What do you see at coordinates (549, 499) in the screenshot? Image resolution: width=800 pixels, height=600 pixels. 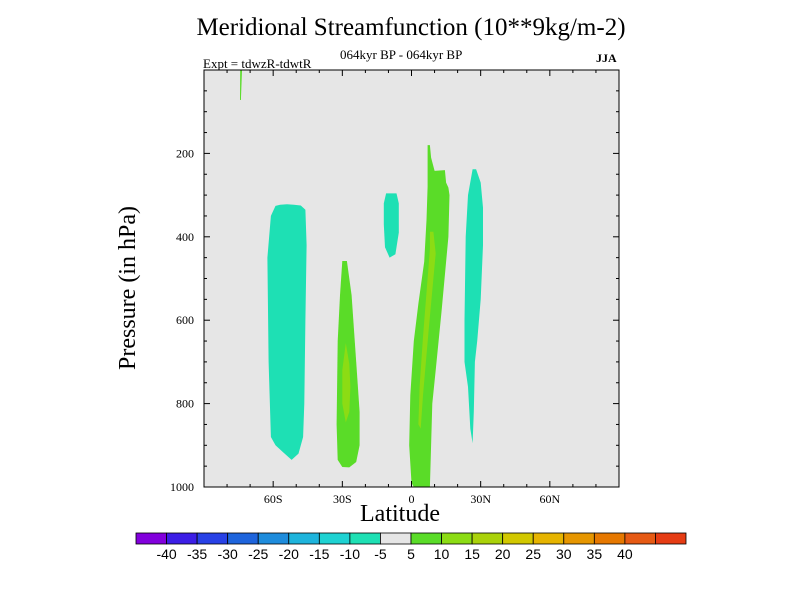 I see `x-tick-label: 60N` at bounding box center [549, 499].